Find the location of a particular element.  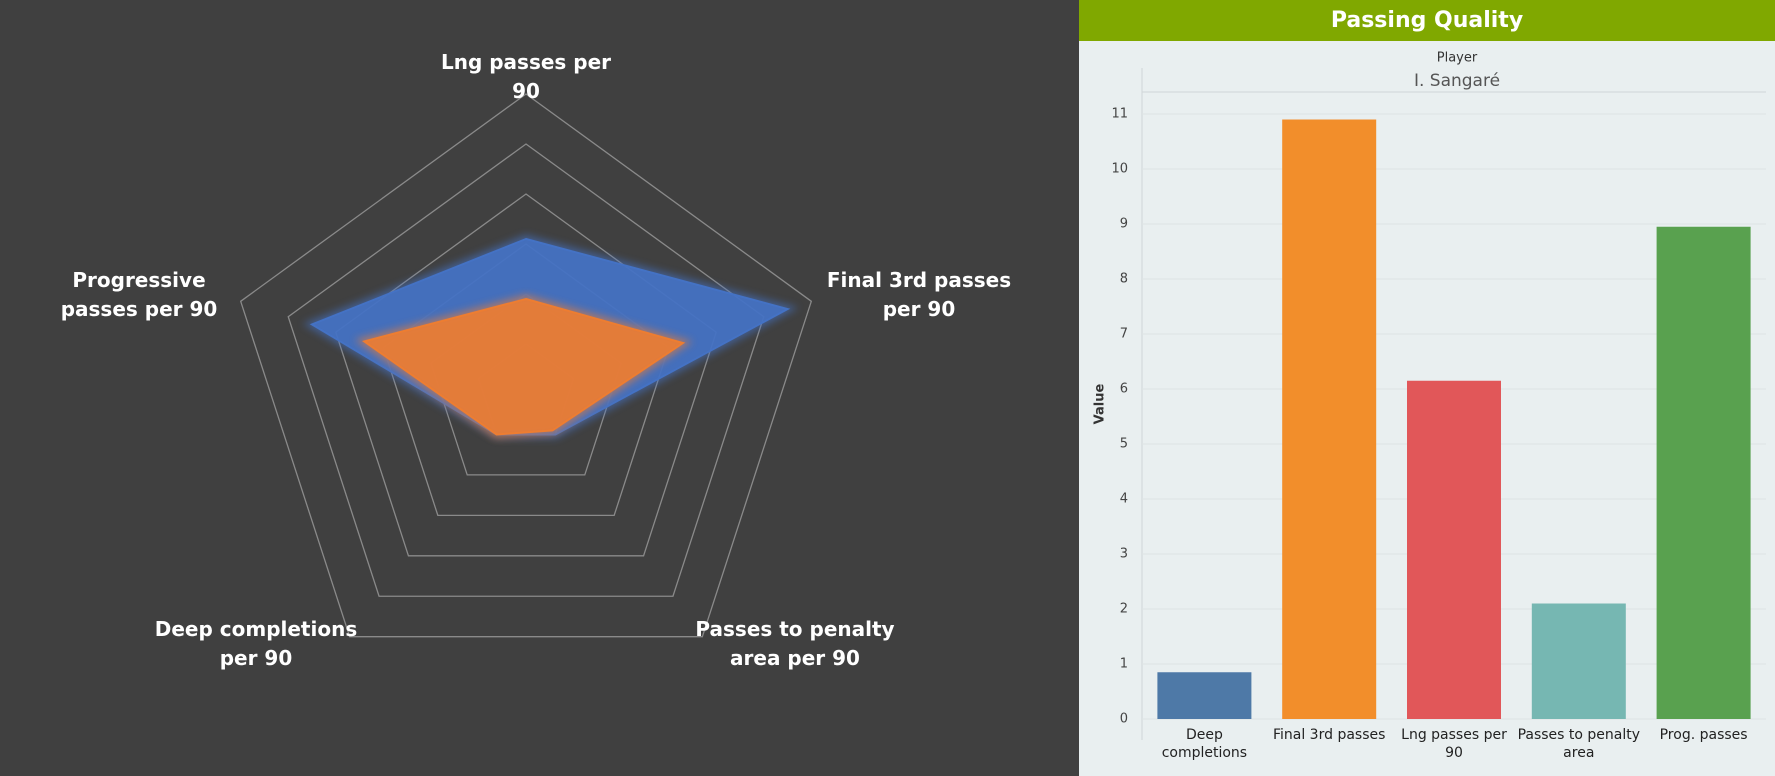

x-tick-label: Passes to penalty area is located at coordinates (1579, 744).